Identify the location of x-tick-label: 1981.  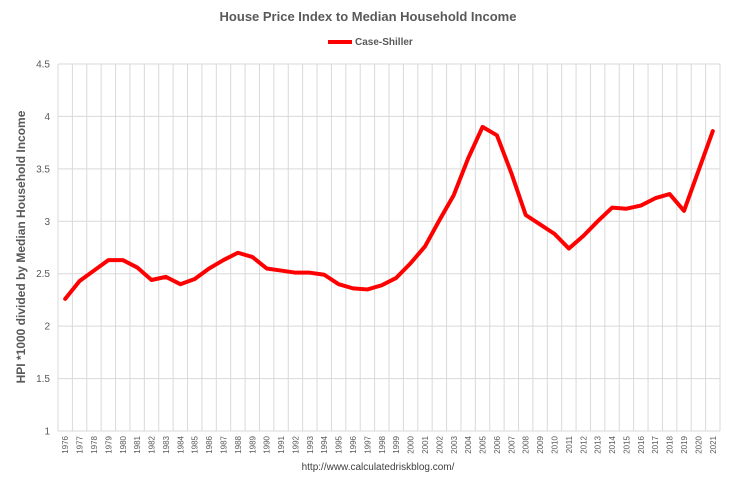
(137, 444).